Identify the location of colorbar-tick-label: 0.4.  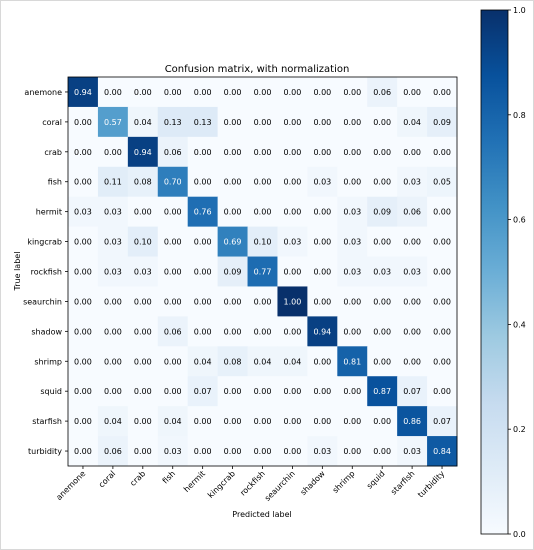
(519, 324).